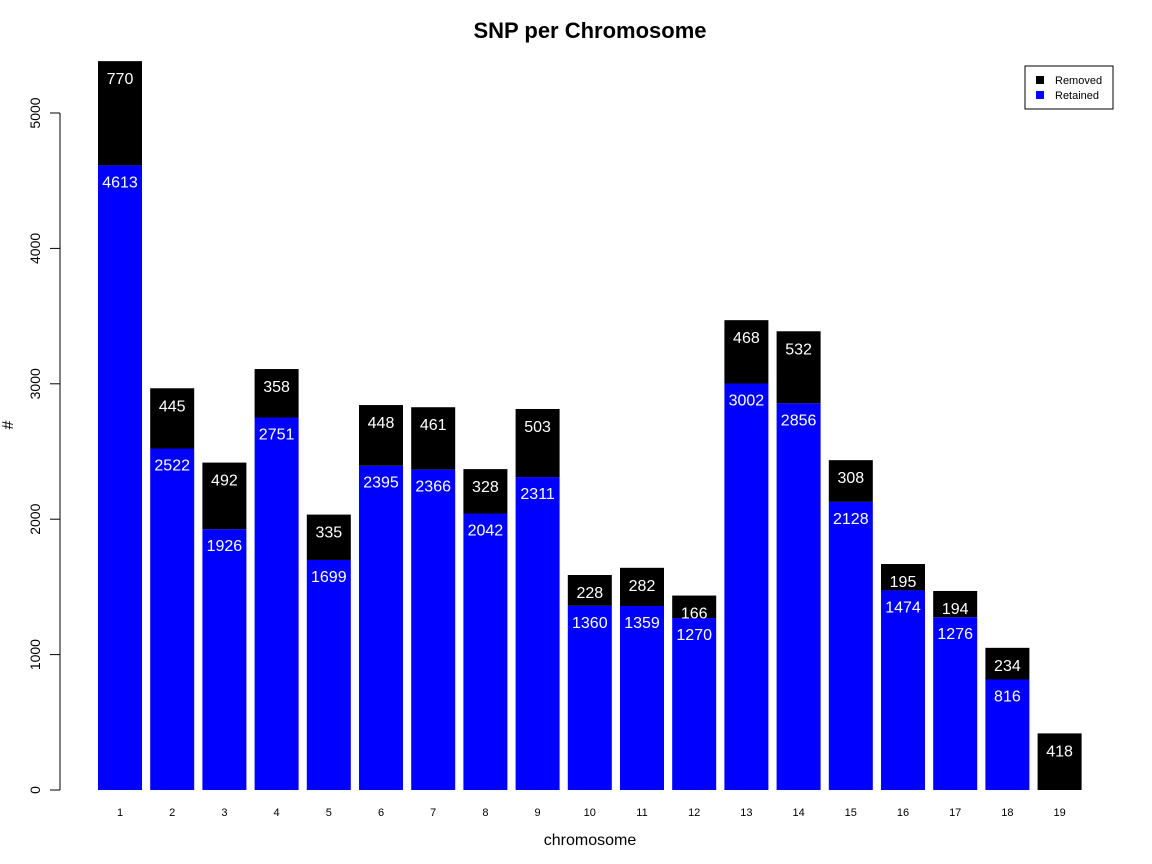  What do you see at coordinates (589, 593) in the screenshot?
I see `data-label-removed: 228` at bounding box center [589, 593].